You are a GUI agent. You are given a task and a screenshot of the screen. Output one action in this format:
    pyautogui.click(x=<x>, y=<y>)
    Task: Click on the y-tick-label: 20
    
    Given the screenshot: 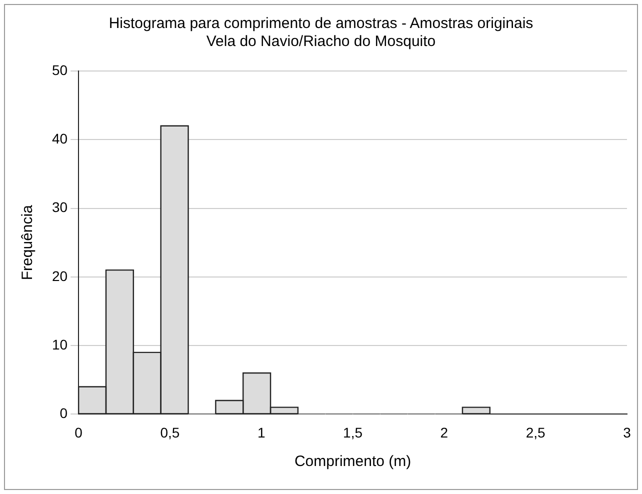 What is the action you would take?
    pyautogui.click(x=60, y=276)
    